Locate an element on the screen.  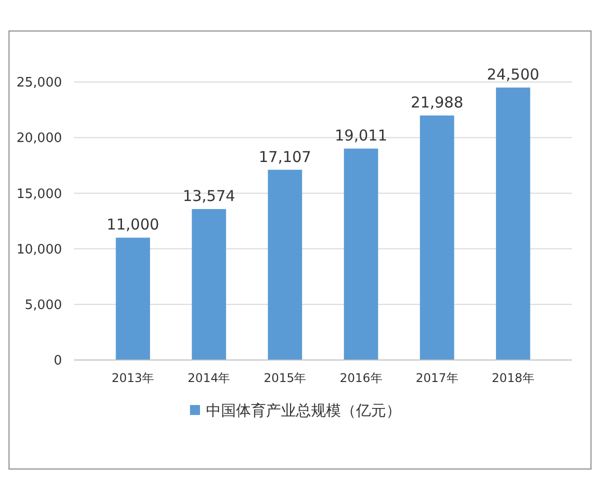
y-tick-label: 0 is located at coordinates (58, 361).